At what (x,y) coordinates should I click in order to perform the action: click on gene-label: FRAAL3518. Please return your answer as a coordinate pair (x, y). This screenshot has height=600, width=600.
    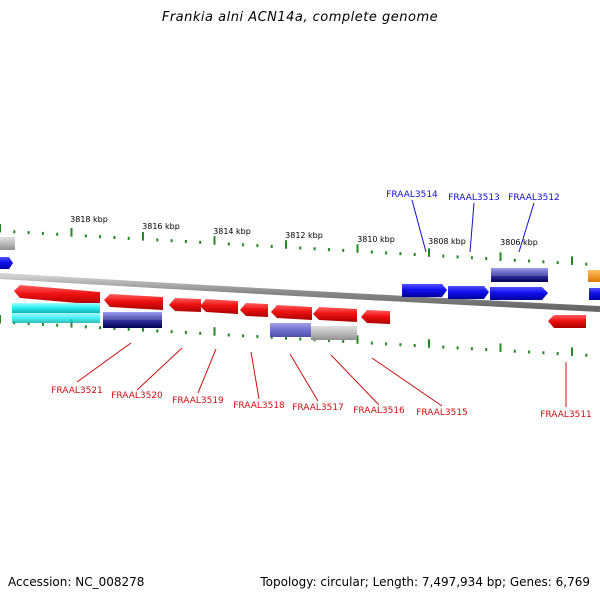
    Looking at the image, I should click on (259, 406).